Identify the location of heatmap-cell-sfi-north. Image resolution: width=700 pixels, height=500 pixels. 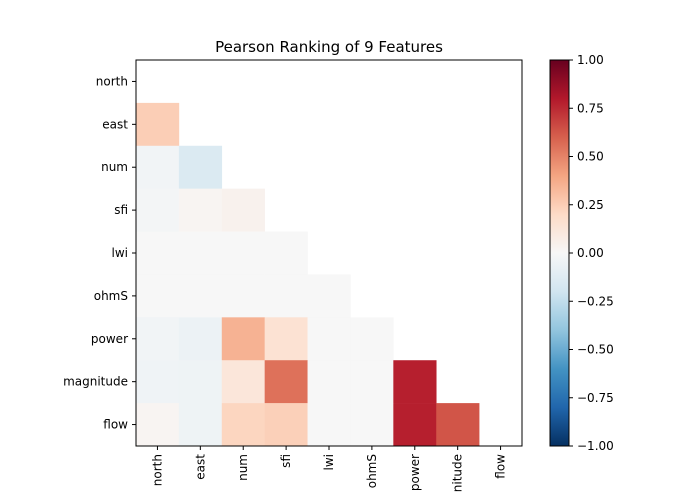
(158, 210).